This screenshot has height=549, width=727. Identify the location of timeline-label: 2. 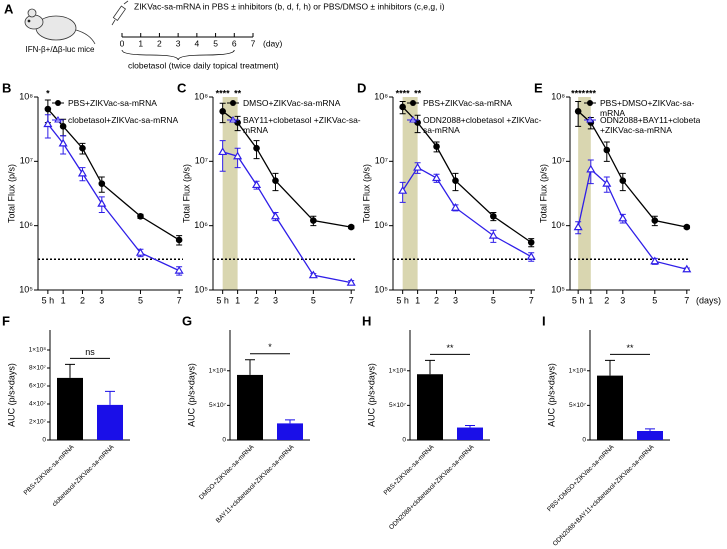
(159, 43).